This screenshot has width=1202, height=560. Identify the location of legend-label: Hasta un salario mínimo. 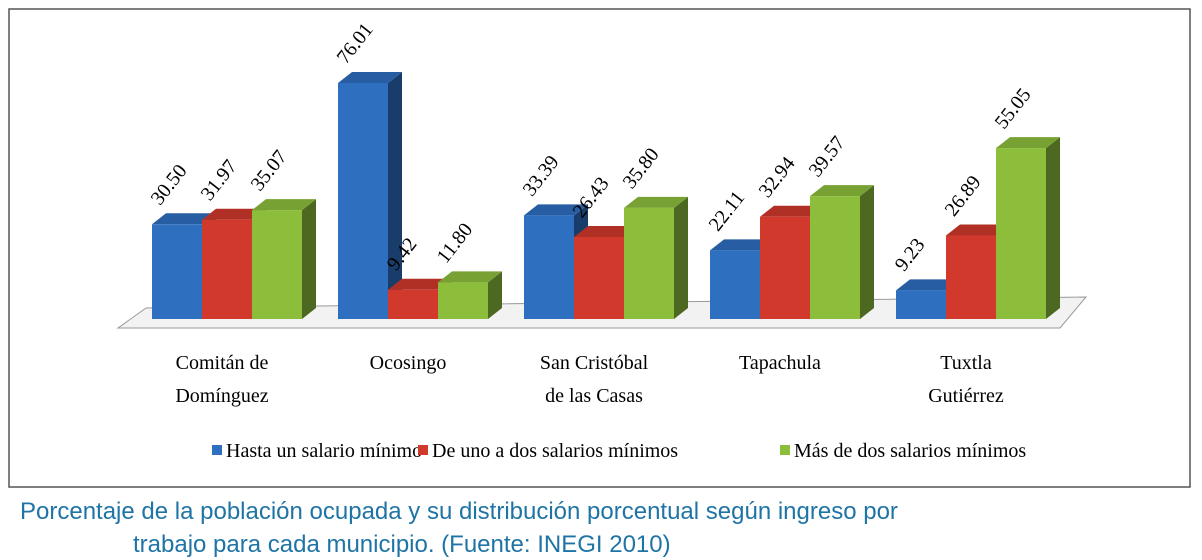
(324, 451).